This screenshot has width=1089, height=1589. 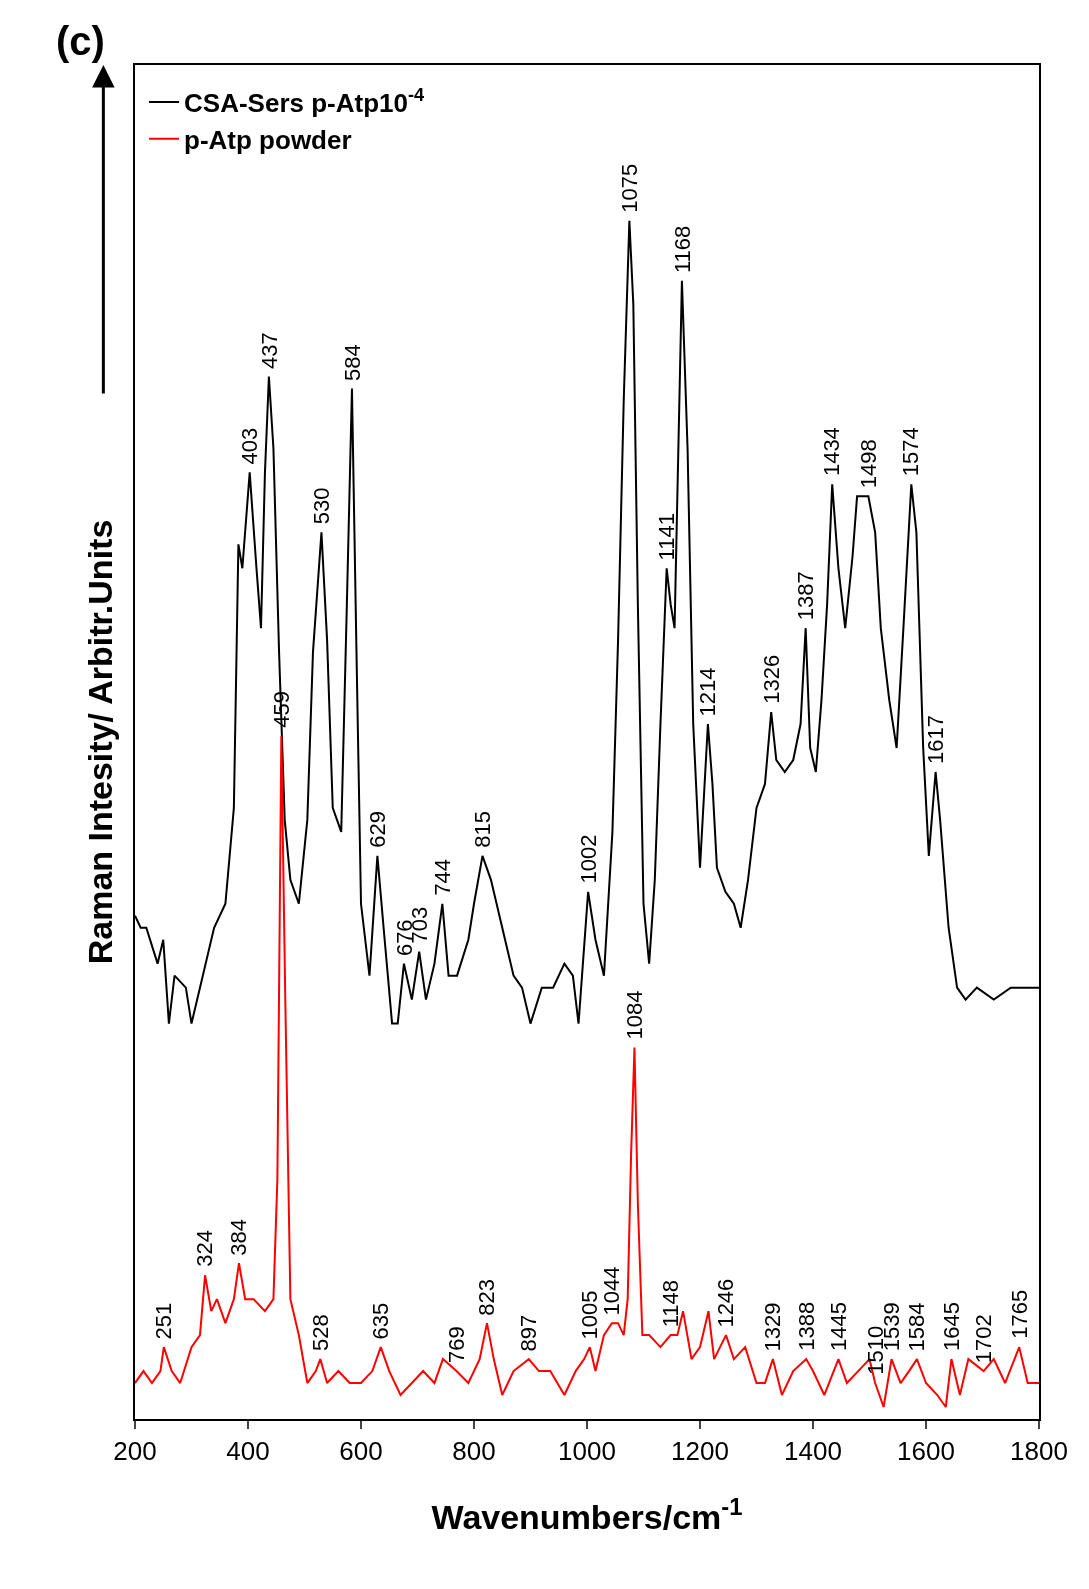 I want to click on annotation: 823, so click(x=487, y=1297).